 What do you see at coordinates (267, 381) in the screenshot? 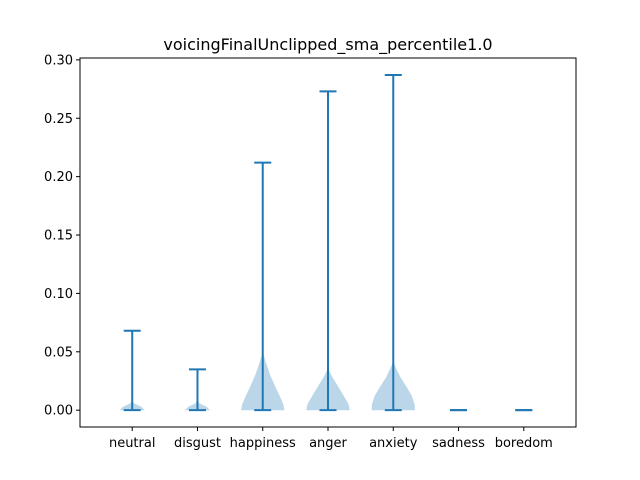
I see `violin-bodies` at bounding box center [267, 381].